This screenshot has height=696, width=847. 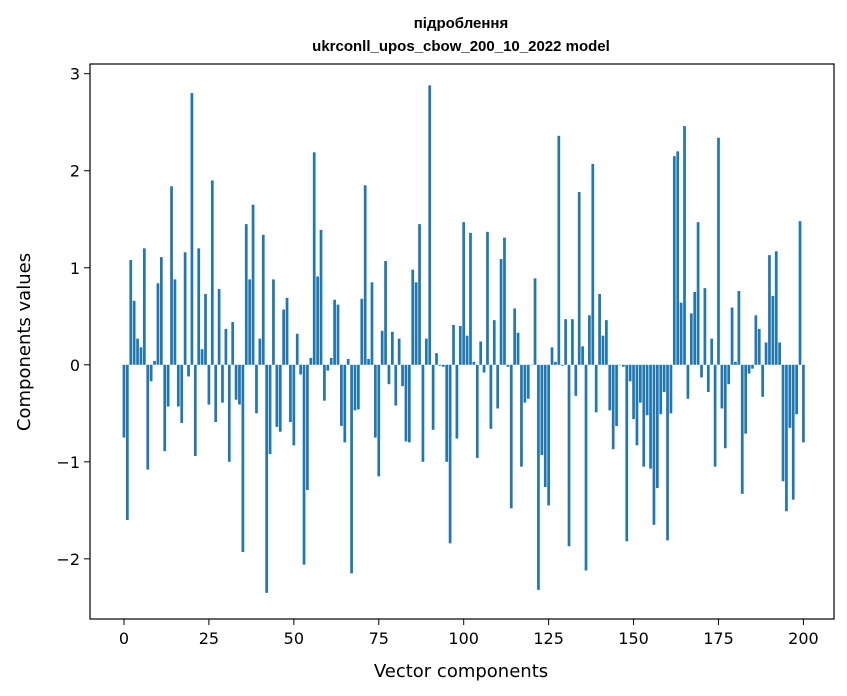 I want to click on y-tick-label: 1, so click(x=75, y=268).